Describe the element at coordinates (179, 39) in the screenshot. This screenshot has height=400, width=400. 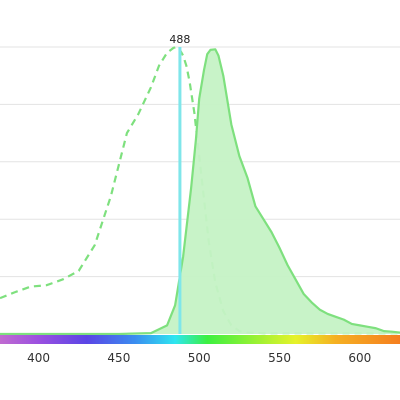
I see `laser-line-label: 488` at that location.